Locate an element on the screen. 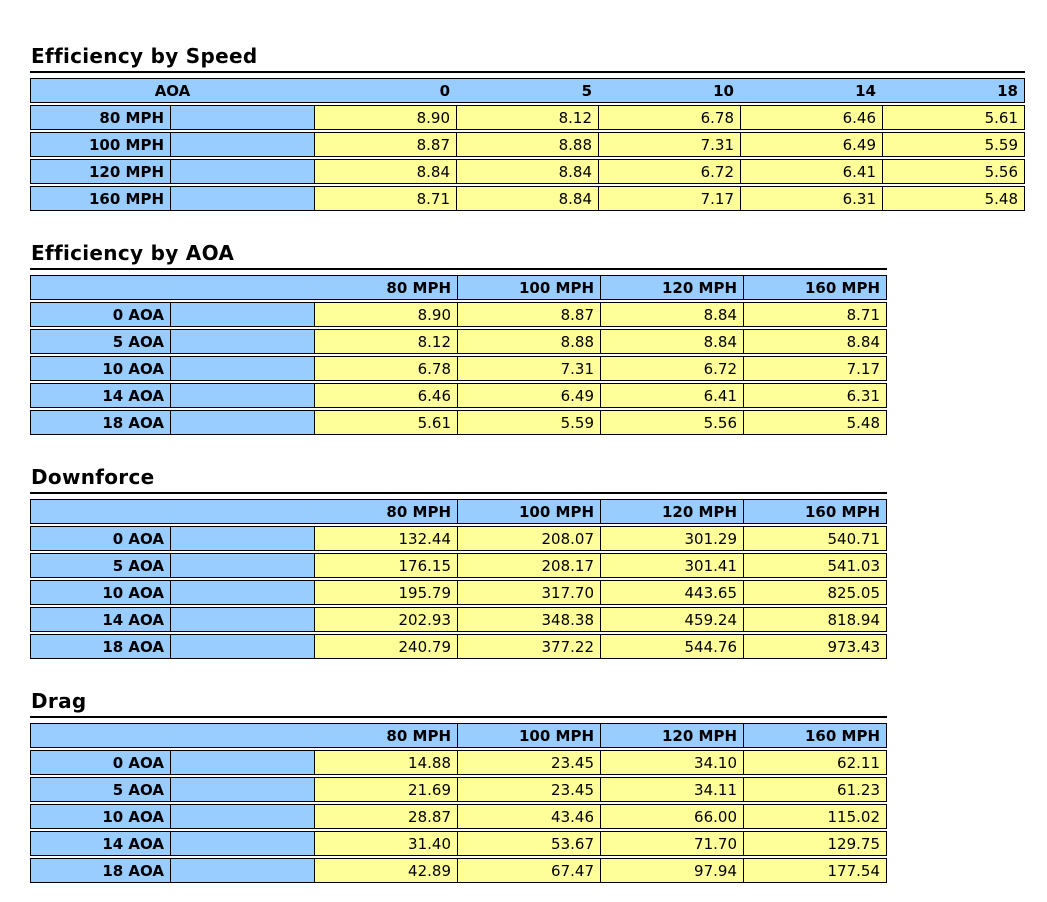 The height and width of the screenshot is (902, 1047). table-row: 14 AOA 6.46 6.49 6.41 6.31 is located at coordinates (458, 395).